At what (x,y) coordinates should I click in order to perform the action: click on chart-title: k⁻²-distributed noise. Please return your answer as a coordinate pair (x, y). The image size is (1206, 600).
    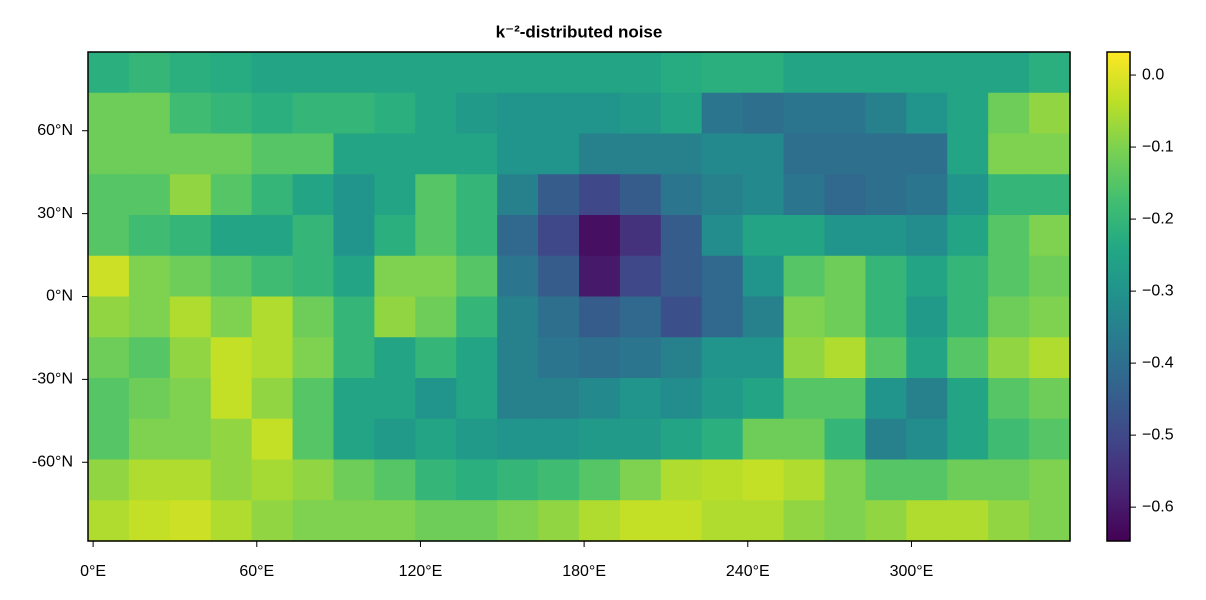
    Looking at the image, I should click on (579, 31).